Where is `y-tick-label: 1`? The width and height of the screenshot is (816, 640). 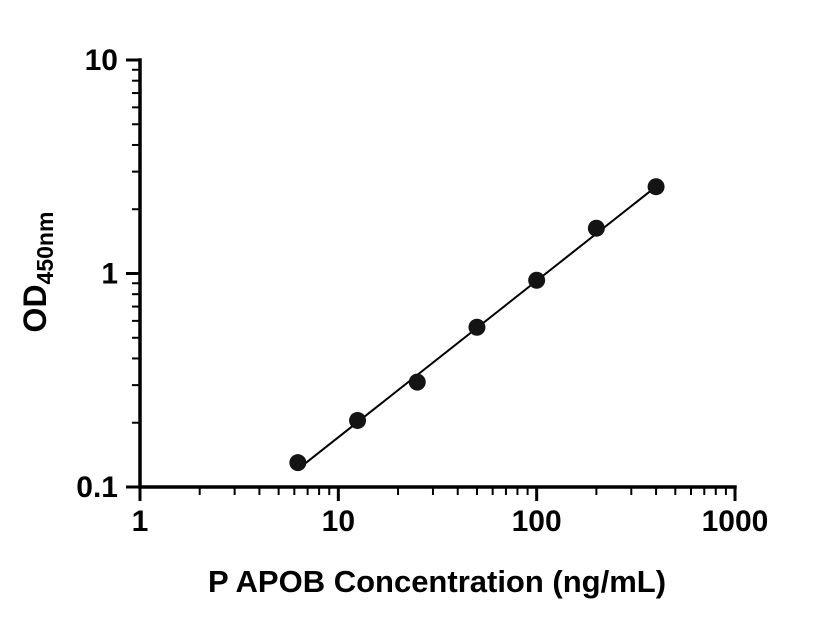
y-tick-label: 1 is located at coordinates (109, 274).